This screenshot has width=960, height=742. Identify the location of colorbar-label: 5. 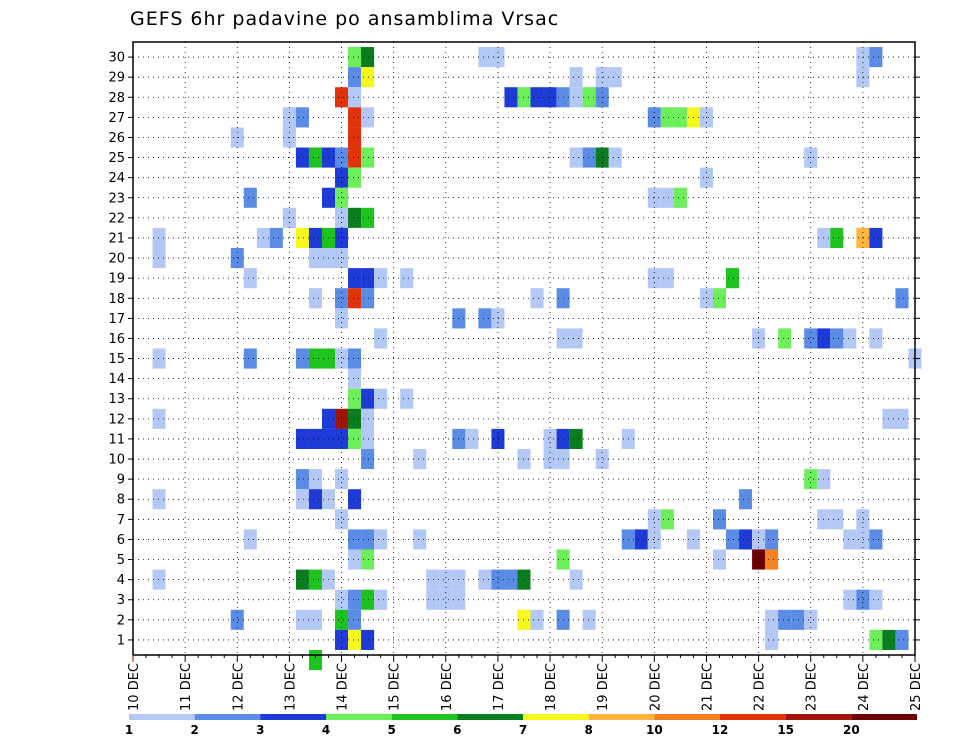
(391, 730).